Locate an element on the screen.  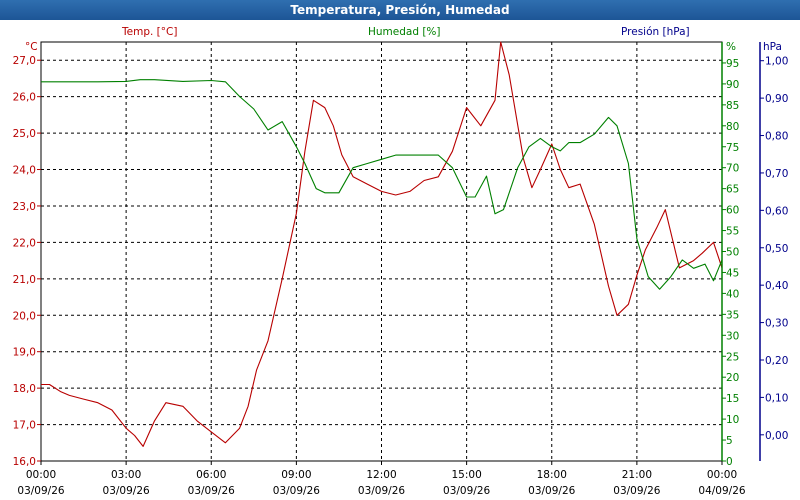
x-tick-time: 09:00 is located at coordinates (296, 475).